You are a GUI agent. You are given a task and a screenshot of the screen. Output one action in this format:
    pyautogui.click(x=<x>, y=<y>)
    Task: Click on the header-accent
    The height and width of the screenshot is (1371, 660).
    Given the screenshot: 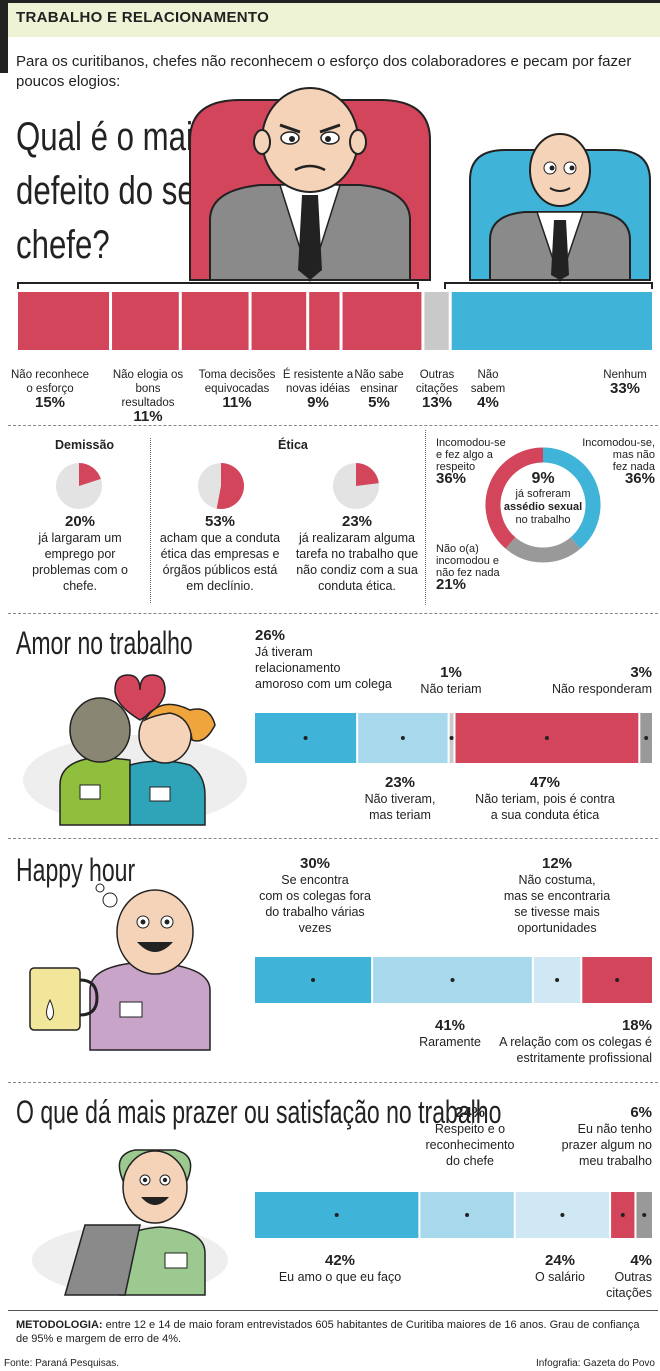 What is the action you would take?
    pyautogui.click(x=4, y=18)
    